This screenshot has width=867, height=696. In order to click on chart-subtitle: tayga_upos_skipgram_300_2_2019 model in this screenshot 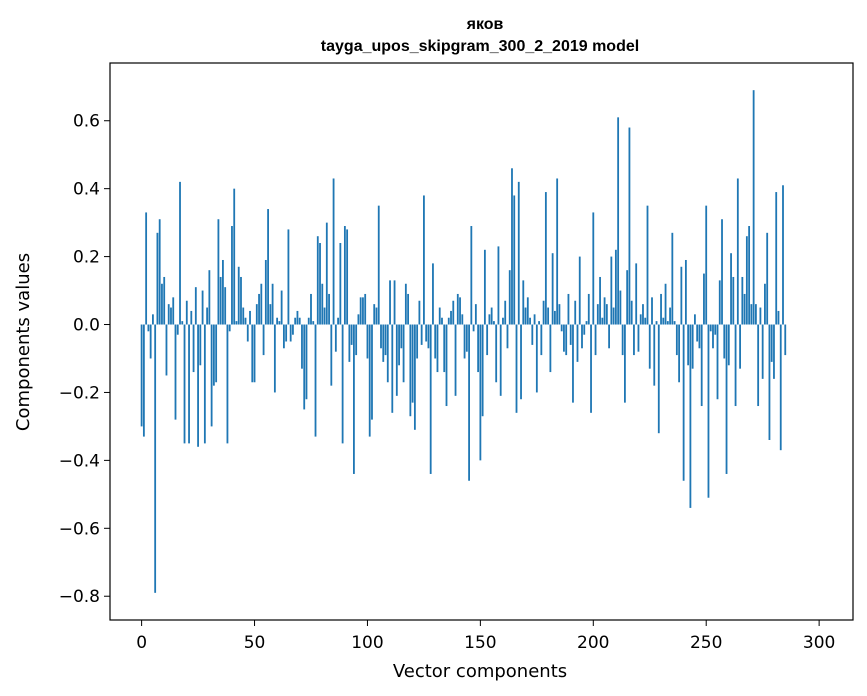, I will do `click(480, 46)`.